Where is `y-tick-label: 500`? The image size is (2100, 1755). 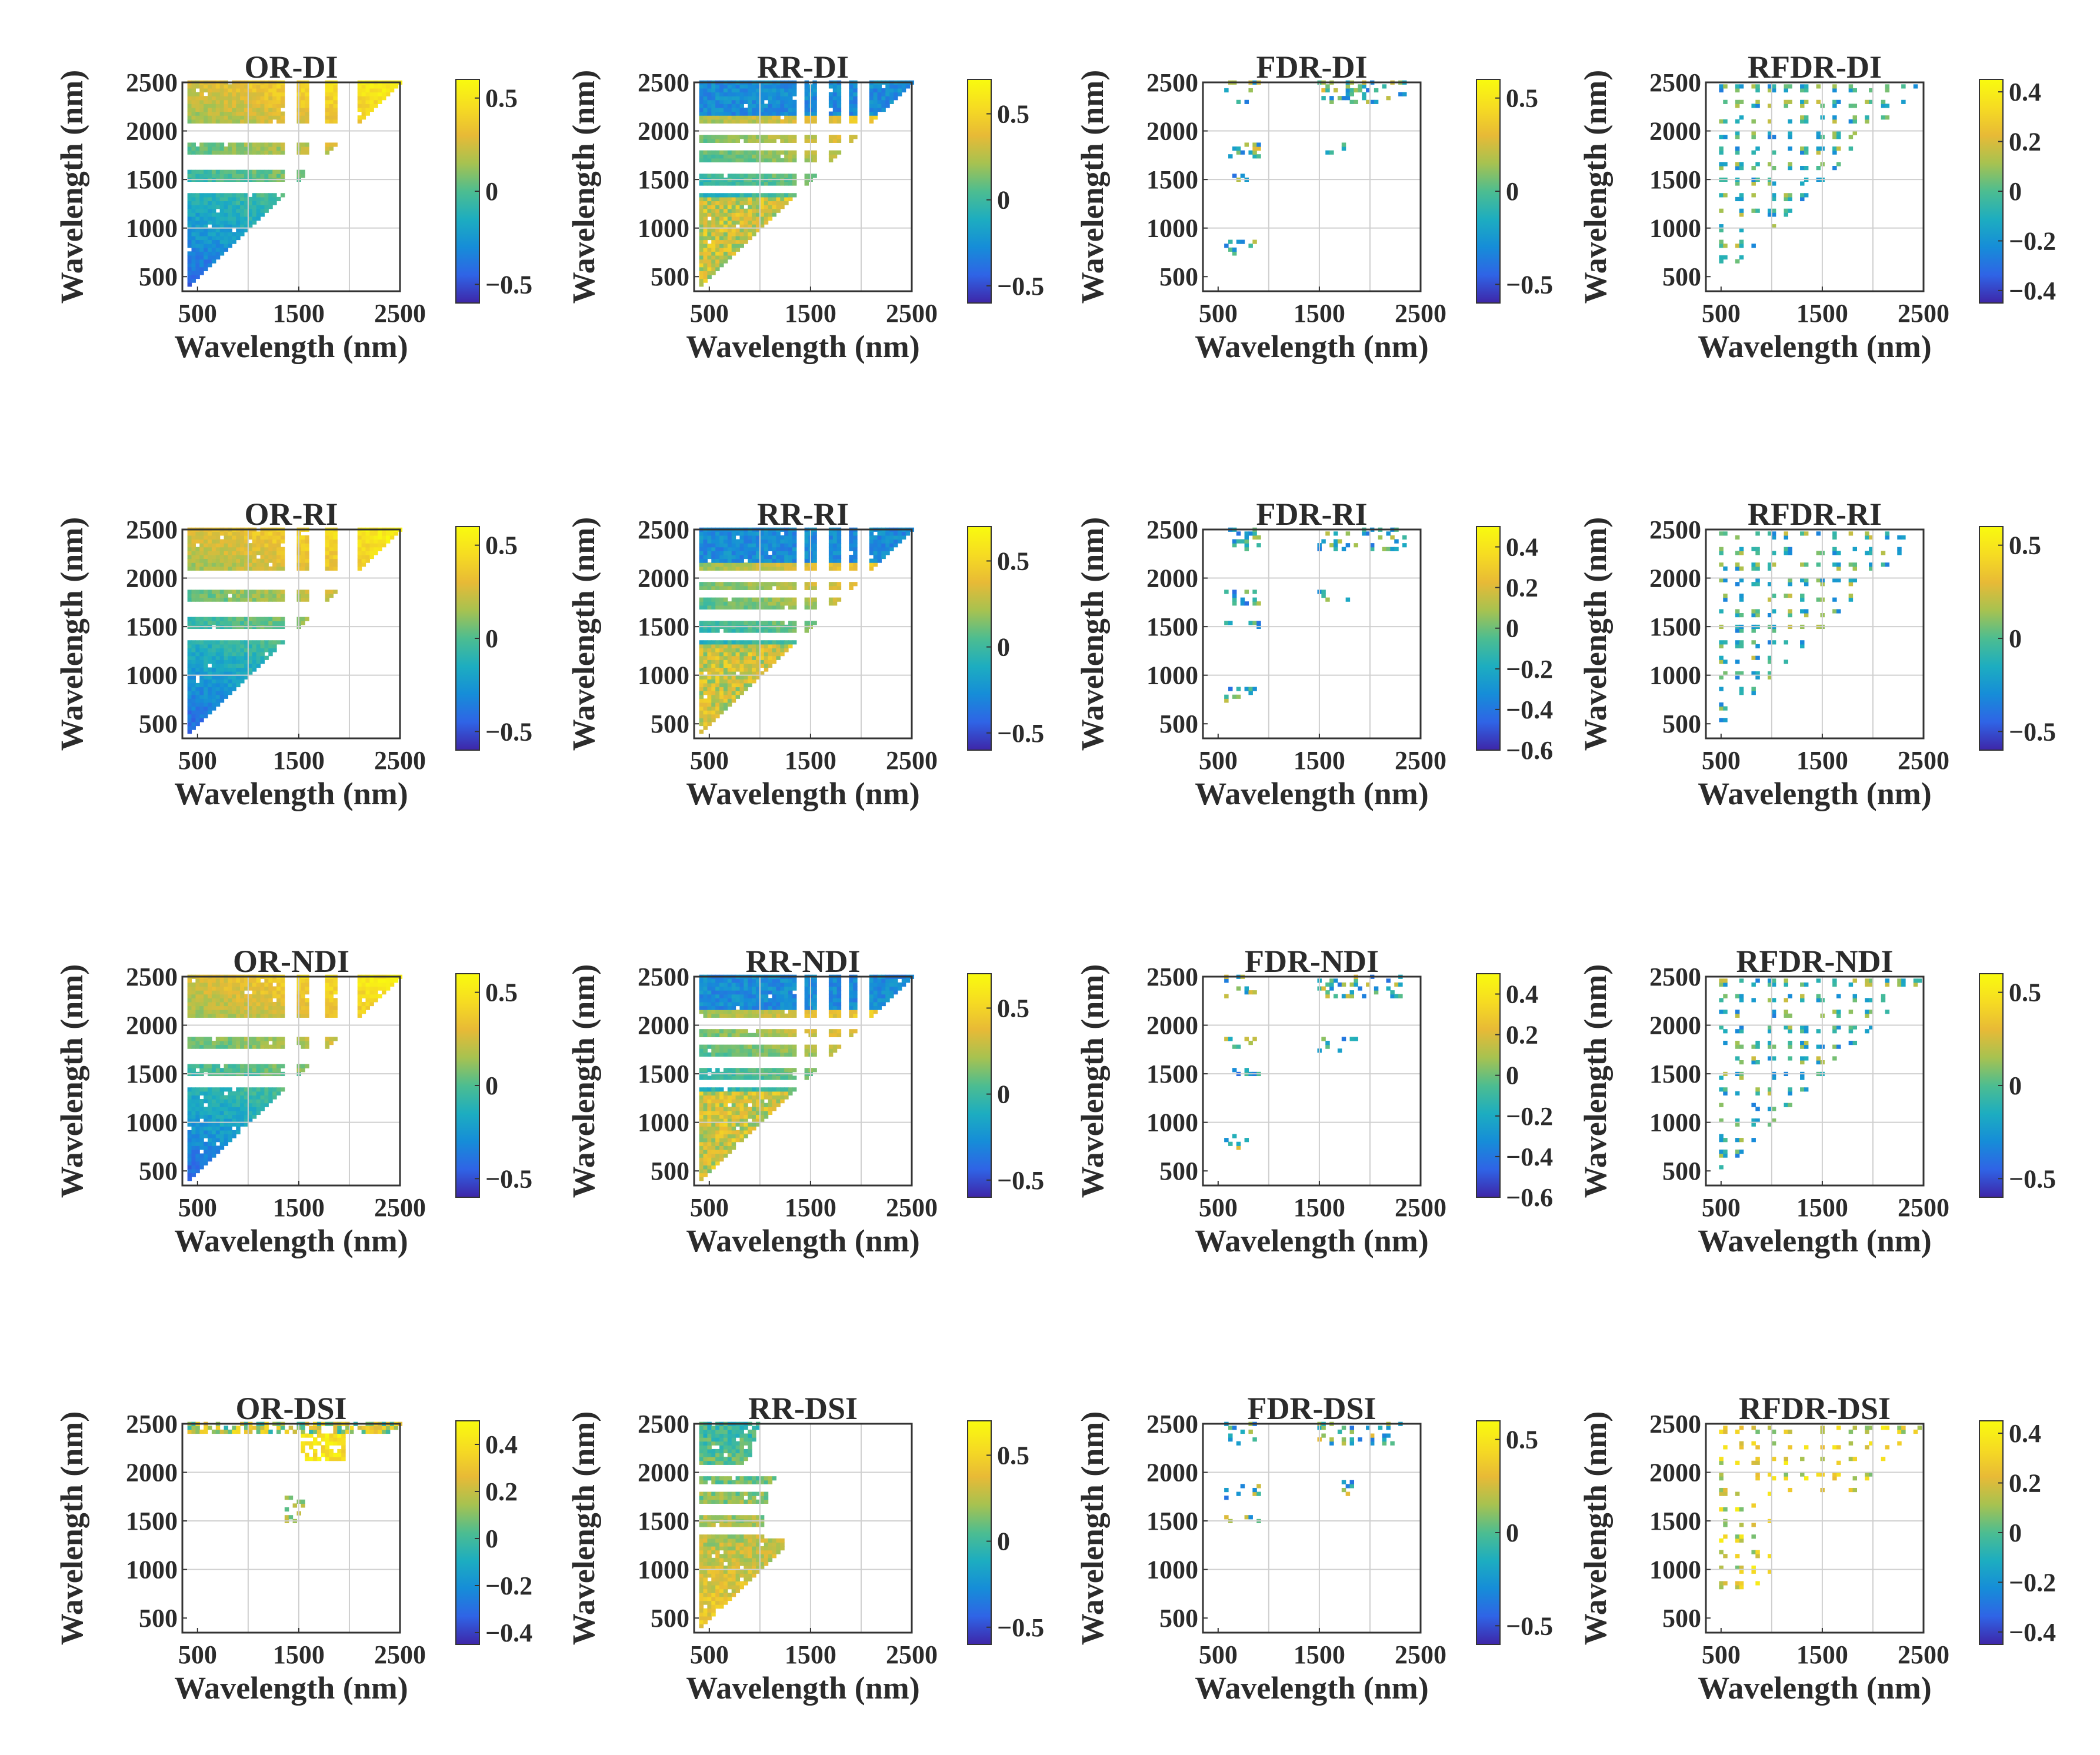
y-tick-label: 500 is located at coordinates (1681, 724).